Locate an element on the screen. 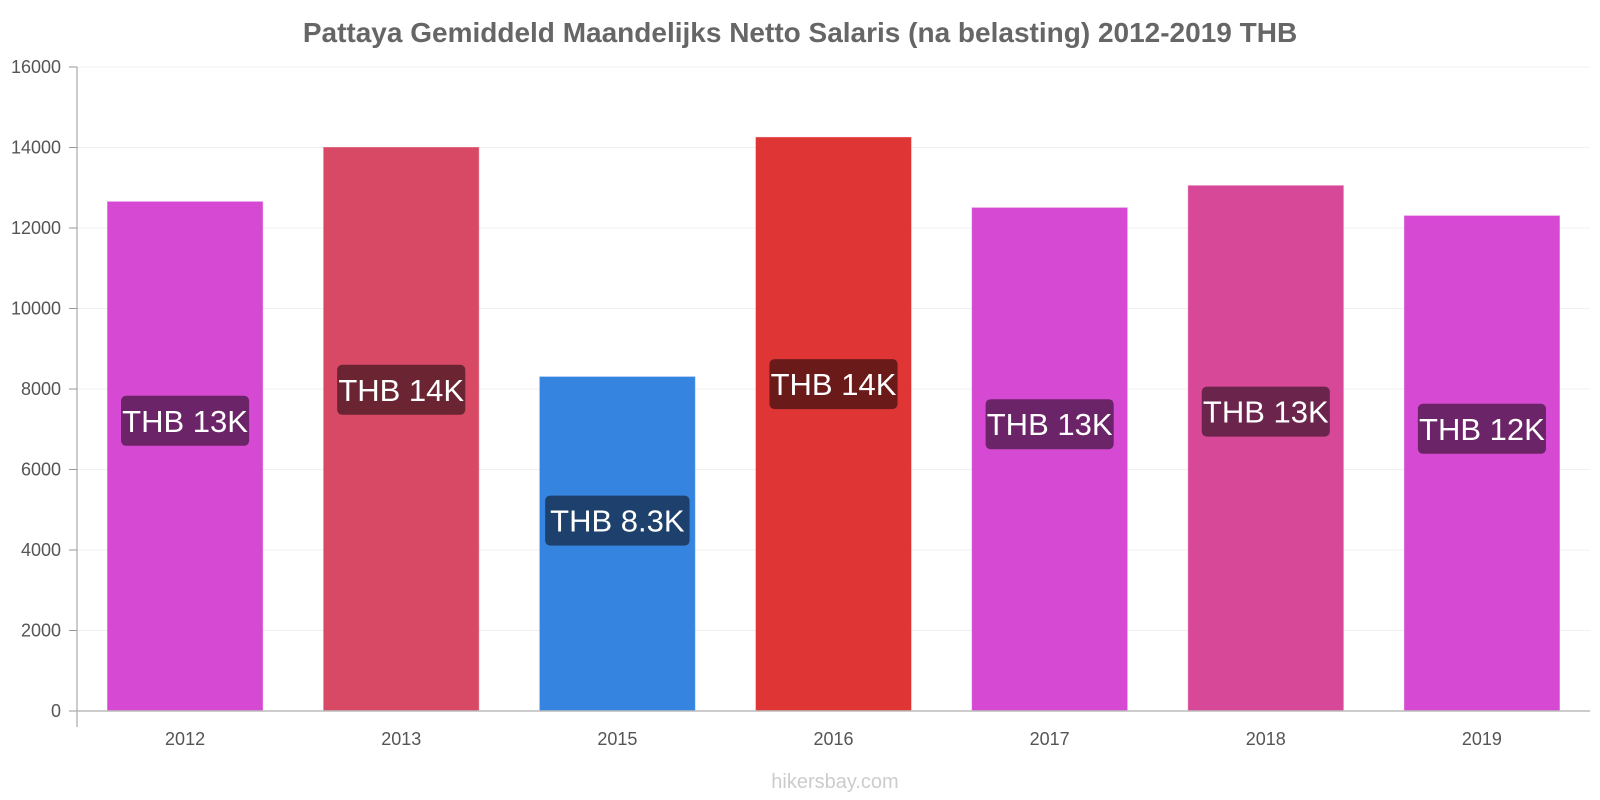 Image resolution: width=1600 pixels, height=800 pixels. bar-2013 is located at coordinates (401, 429).